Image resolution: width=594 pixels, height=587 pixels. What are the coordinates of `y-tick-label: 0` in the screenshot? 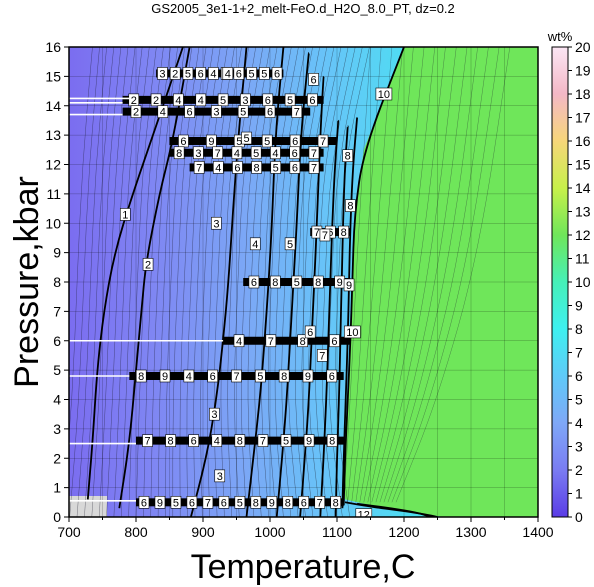 It's located at (57, 517).